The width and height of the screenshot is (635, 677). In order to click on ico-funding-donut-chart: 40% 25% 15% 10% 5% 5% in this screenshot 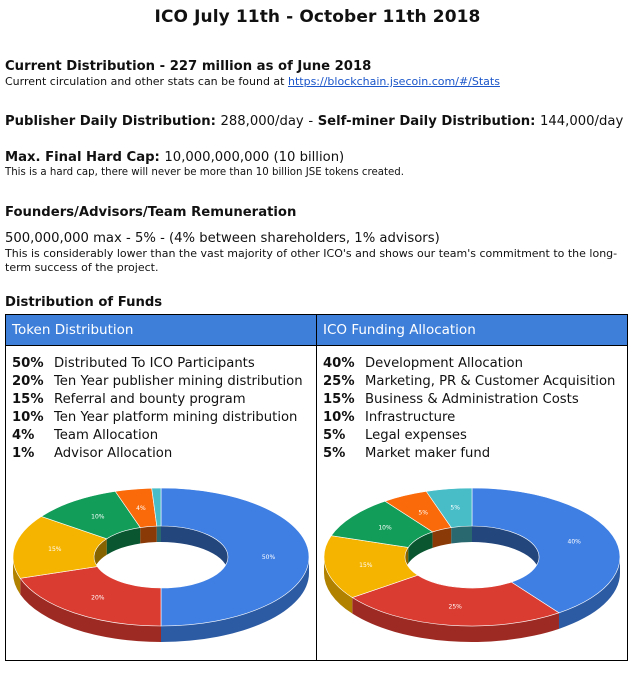, I will do `click(472, 564)`.